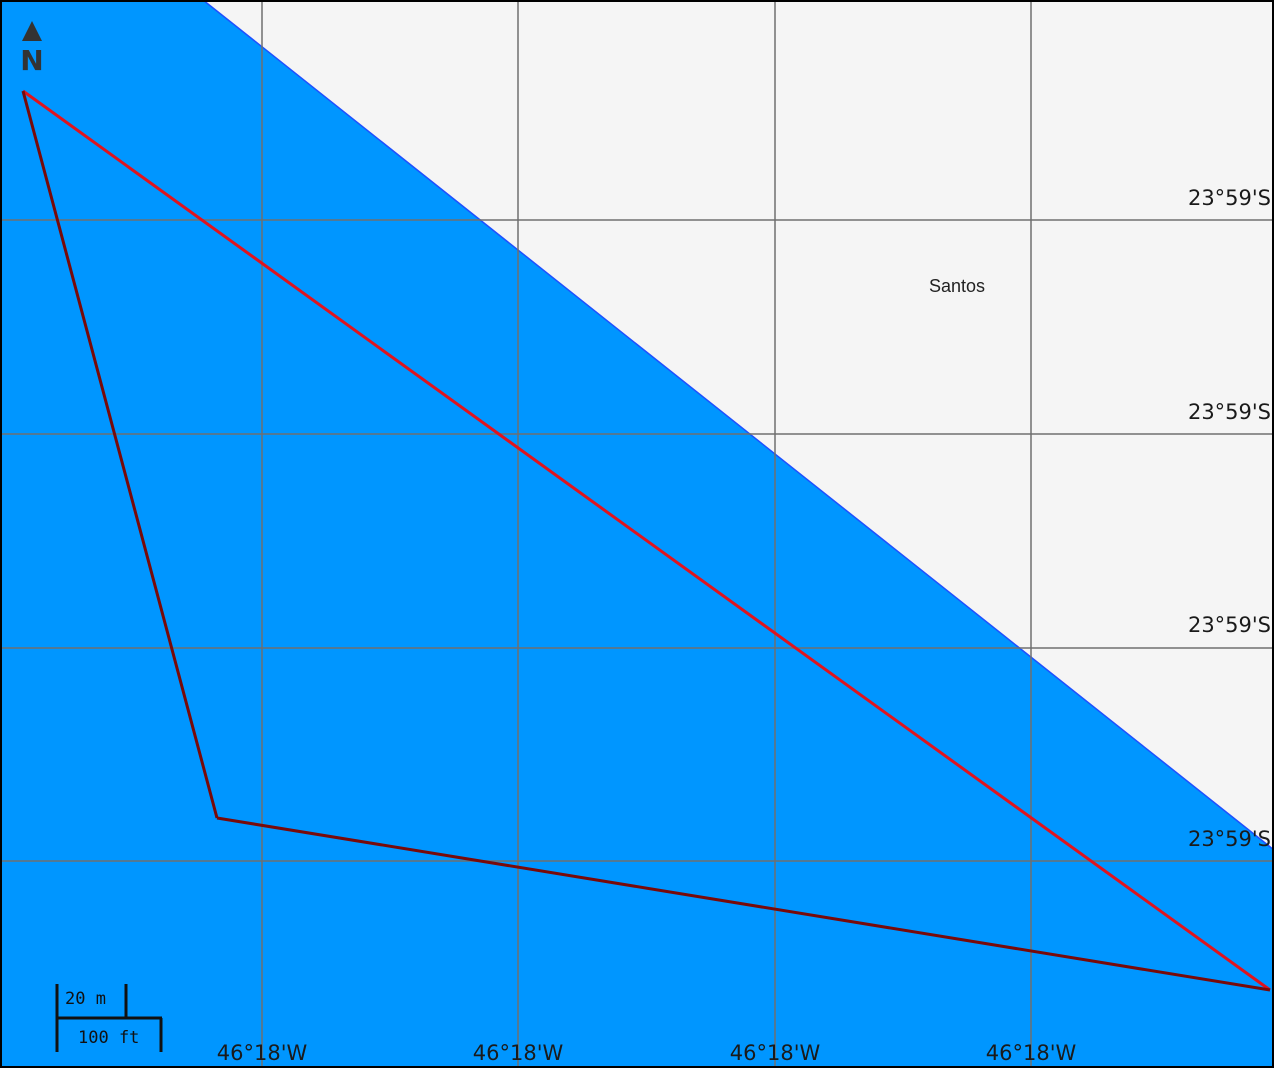  Describe the element at coordinates (32, 31) in the screenshot. I see `north-arrow-icon` at that location.